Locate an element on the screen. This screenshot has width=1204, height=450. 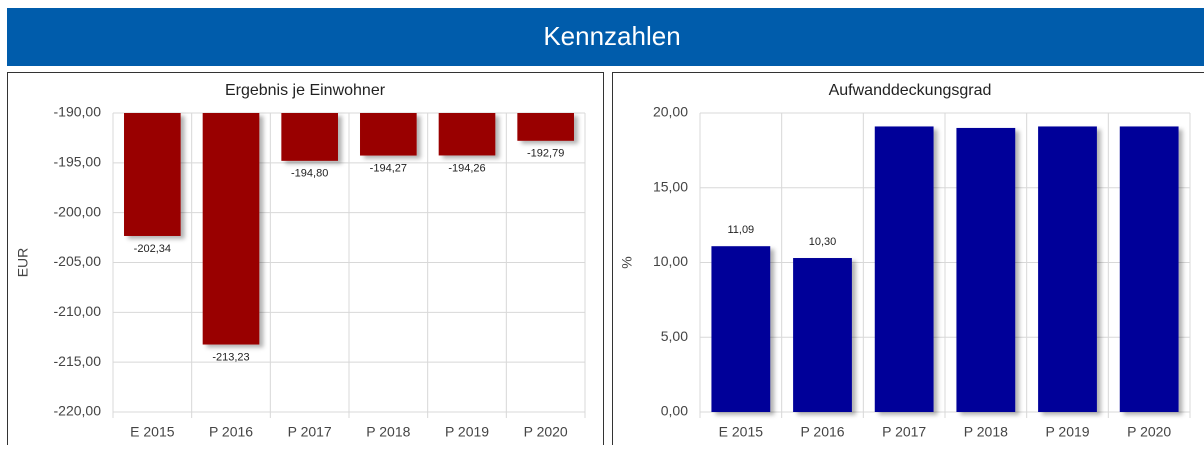
value-label: -192,79 is located at coordinates (545, 154).